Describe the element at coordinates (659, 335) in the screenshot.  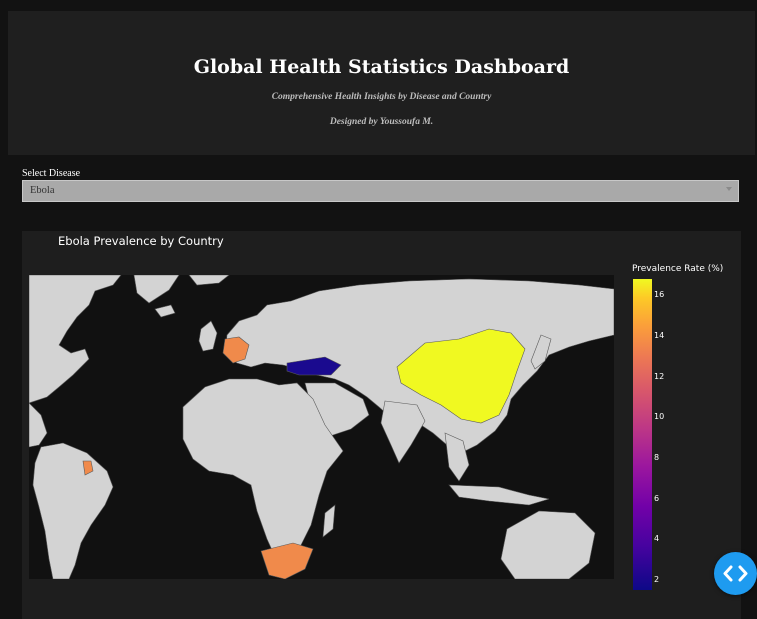
I see `colorbar-tick-label: 14` at that location.